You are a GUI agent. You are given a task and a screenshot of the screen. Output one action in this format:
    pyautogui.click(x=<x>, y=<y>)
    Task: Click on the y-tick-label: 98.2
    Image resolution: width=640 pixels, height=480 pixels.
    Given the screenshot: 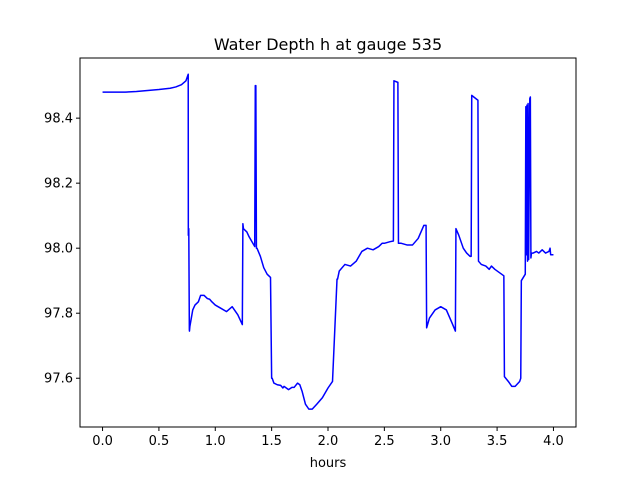 What is the action you would take?
    pyautogui.click(x=58, y=184)
    